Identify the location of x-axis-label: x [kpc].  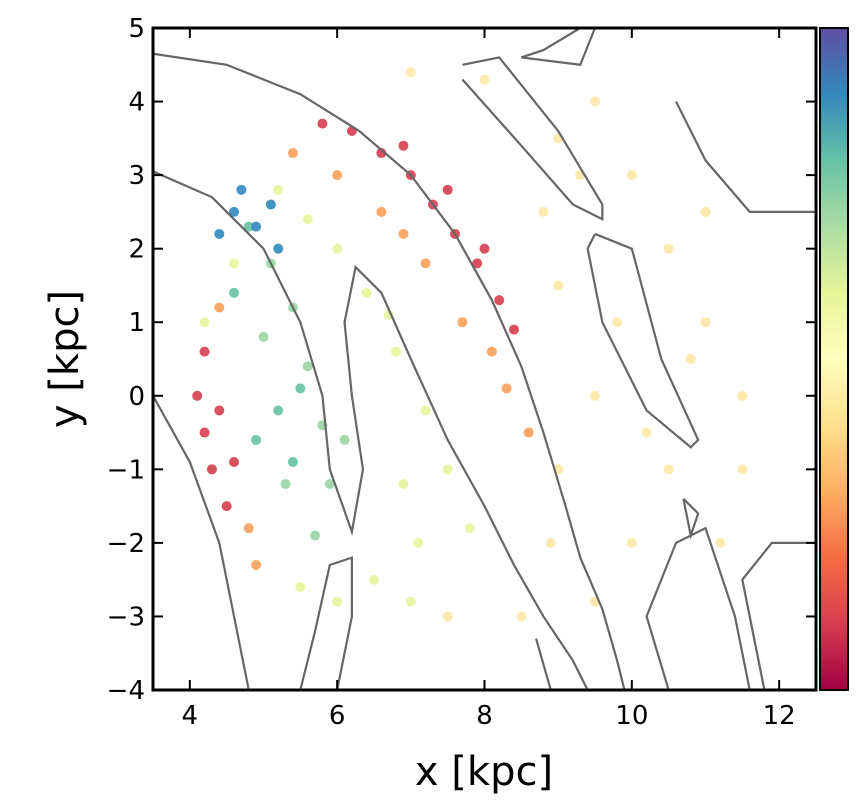
(484, 772).